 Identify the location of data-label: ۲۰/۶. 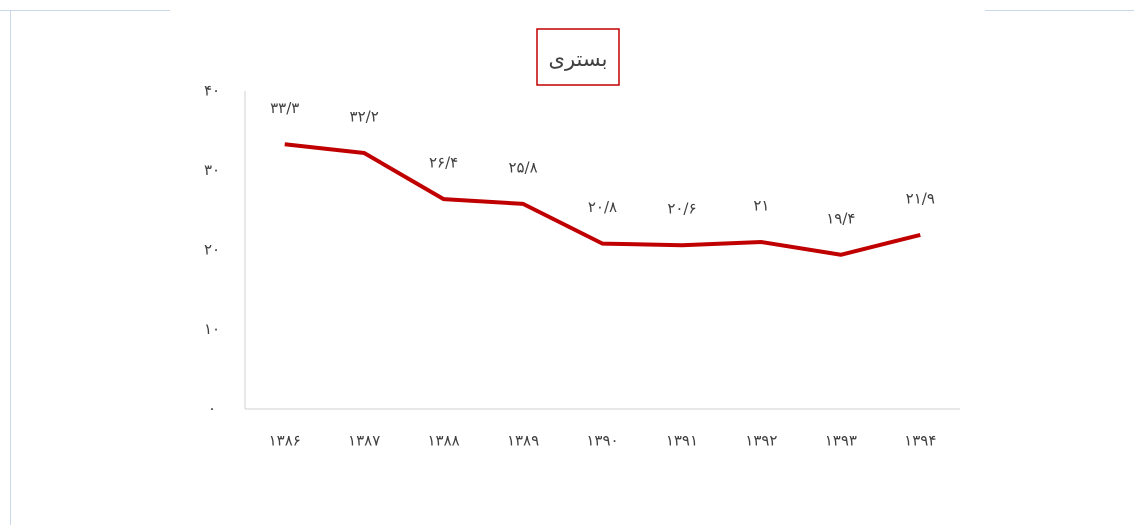
(681, 209).